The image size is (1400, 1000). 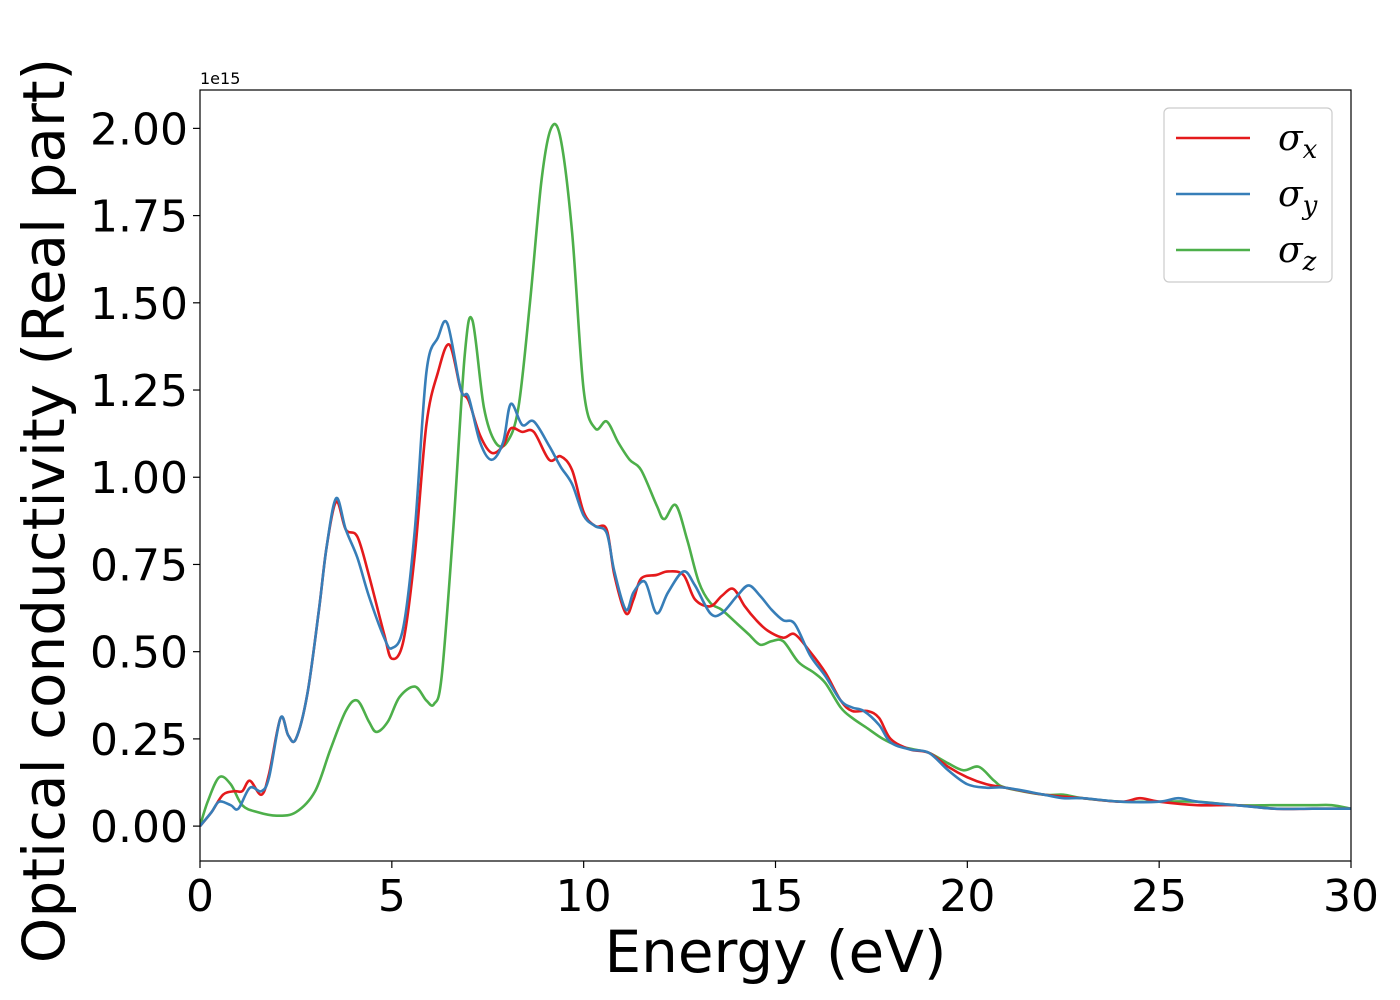 I want to click on x-tick-label: 30, so click(x=1351, y=896).